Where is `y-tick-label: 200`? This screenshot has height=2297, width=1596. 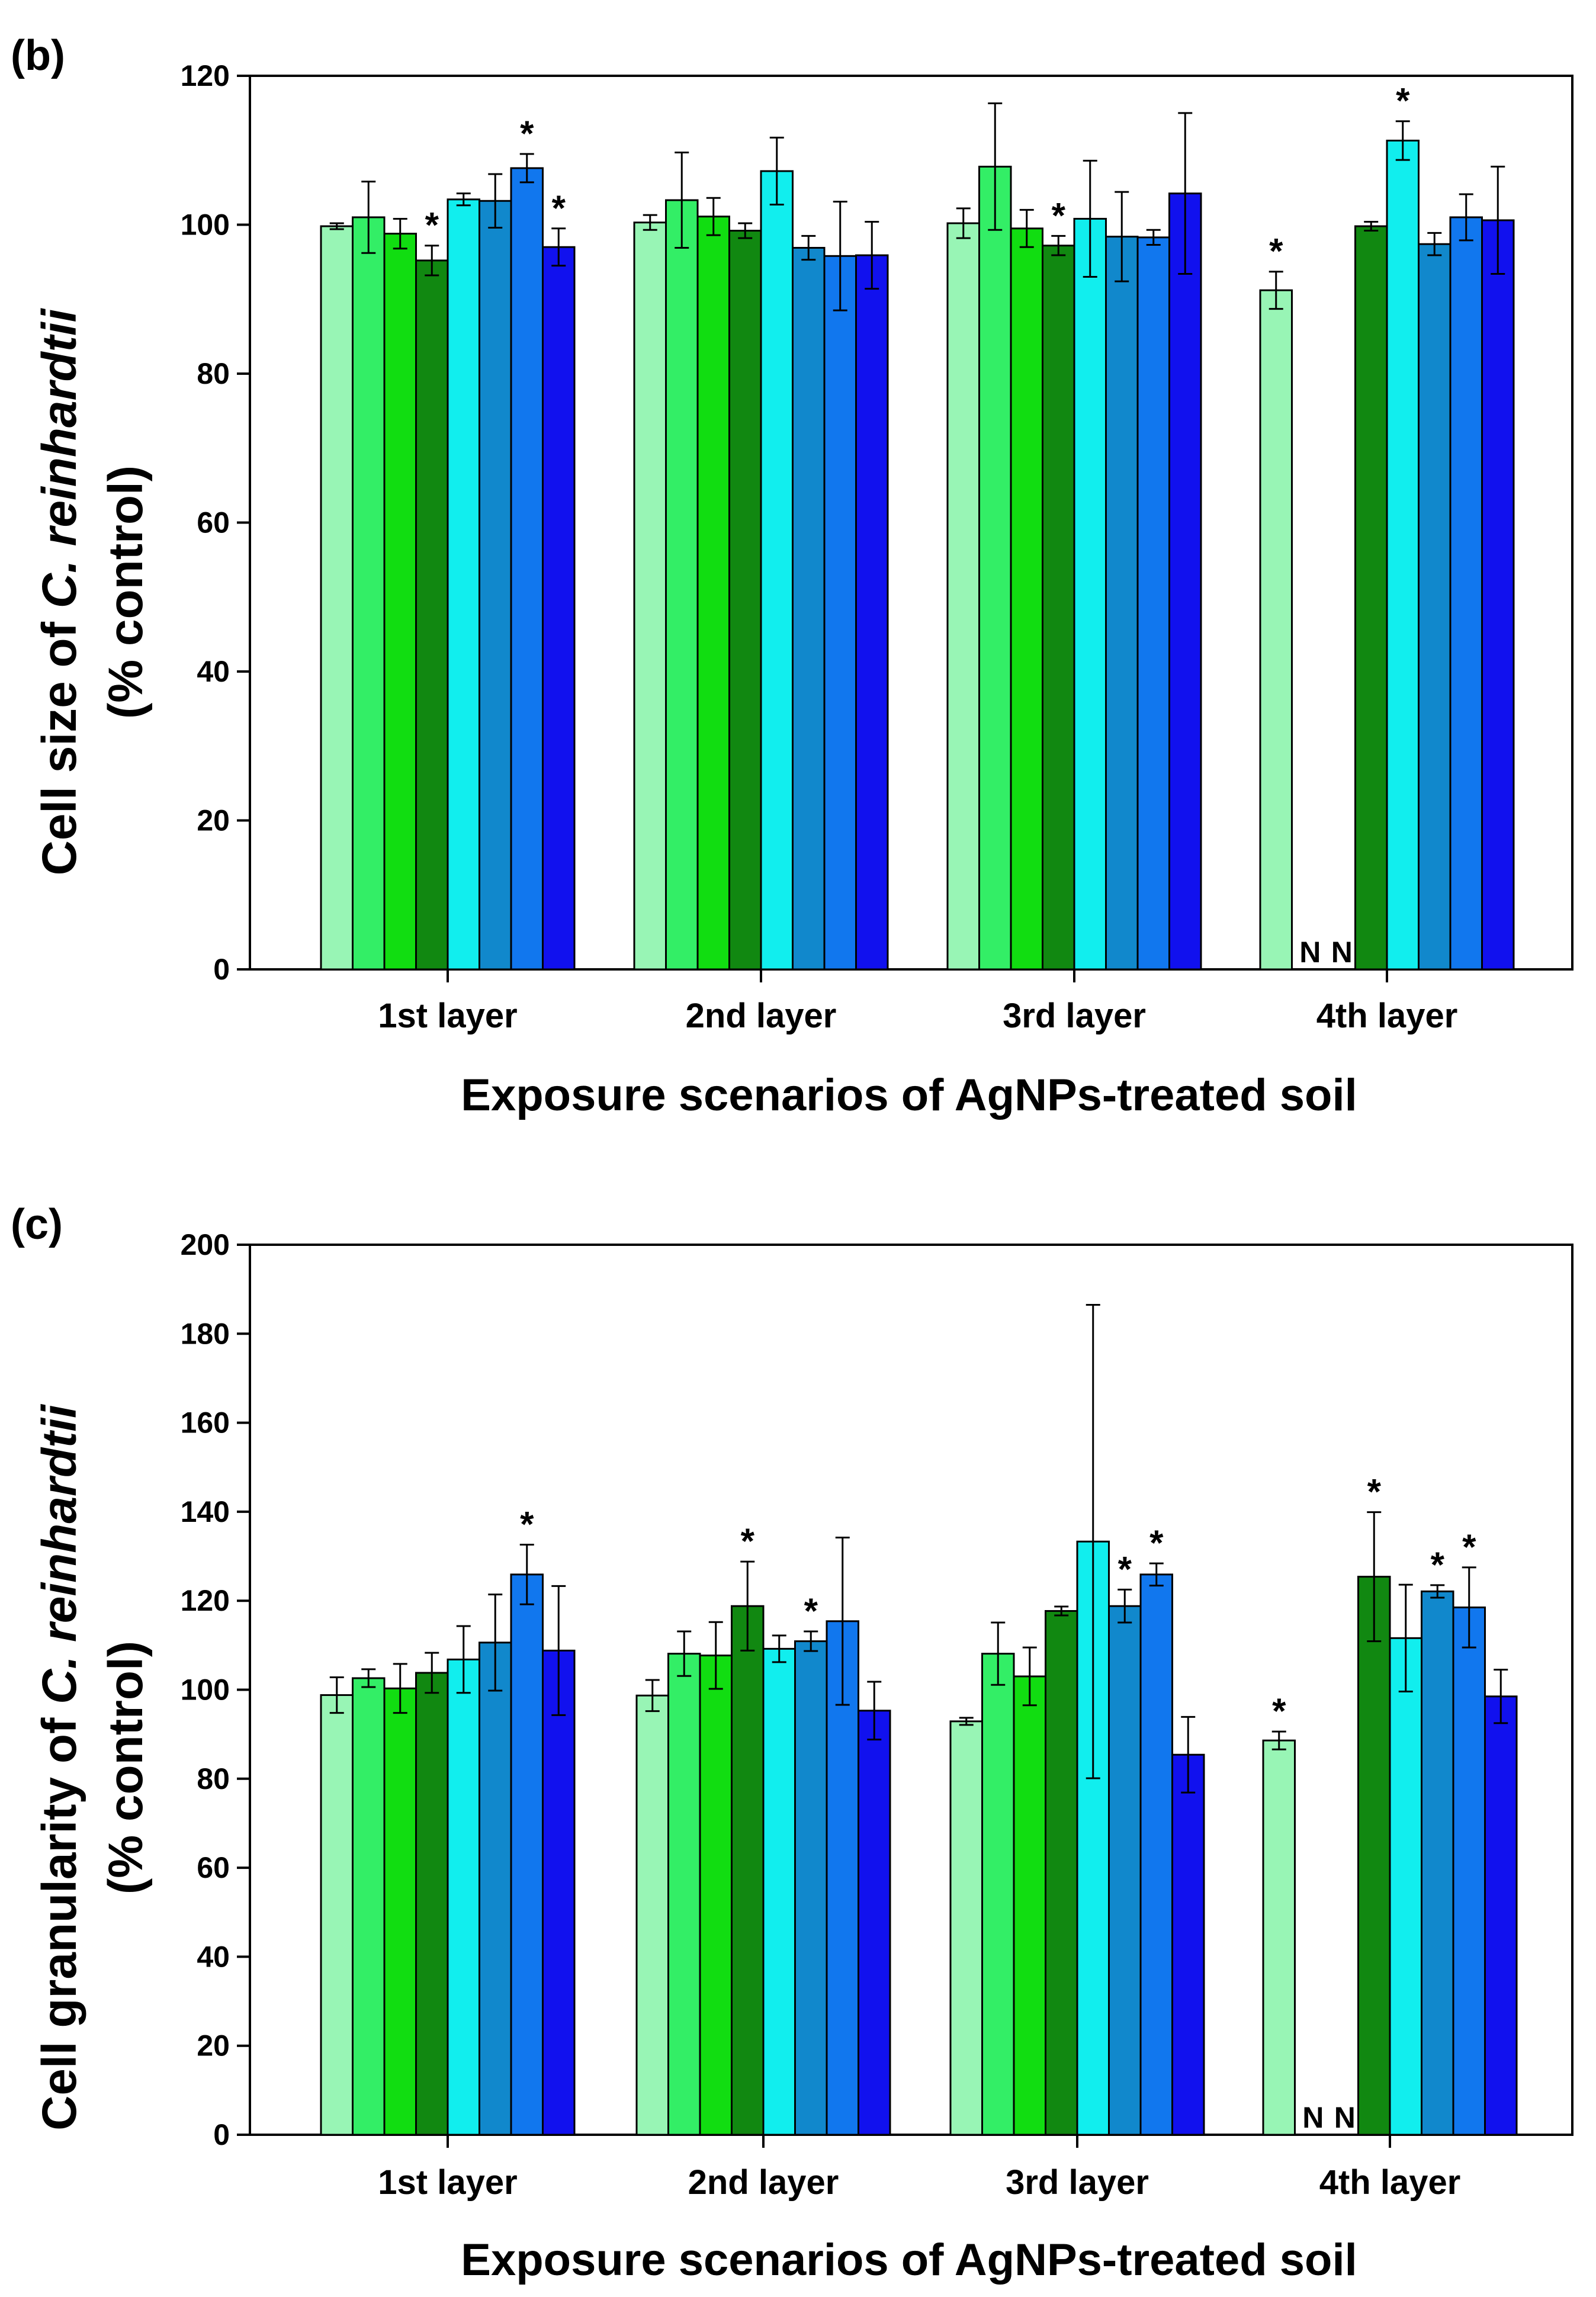 y-tick-label: 200 is located at coordinates (205, 1244).